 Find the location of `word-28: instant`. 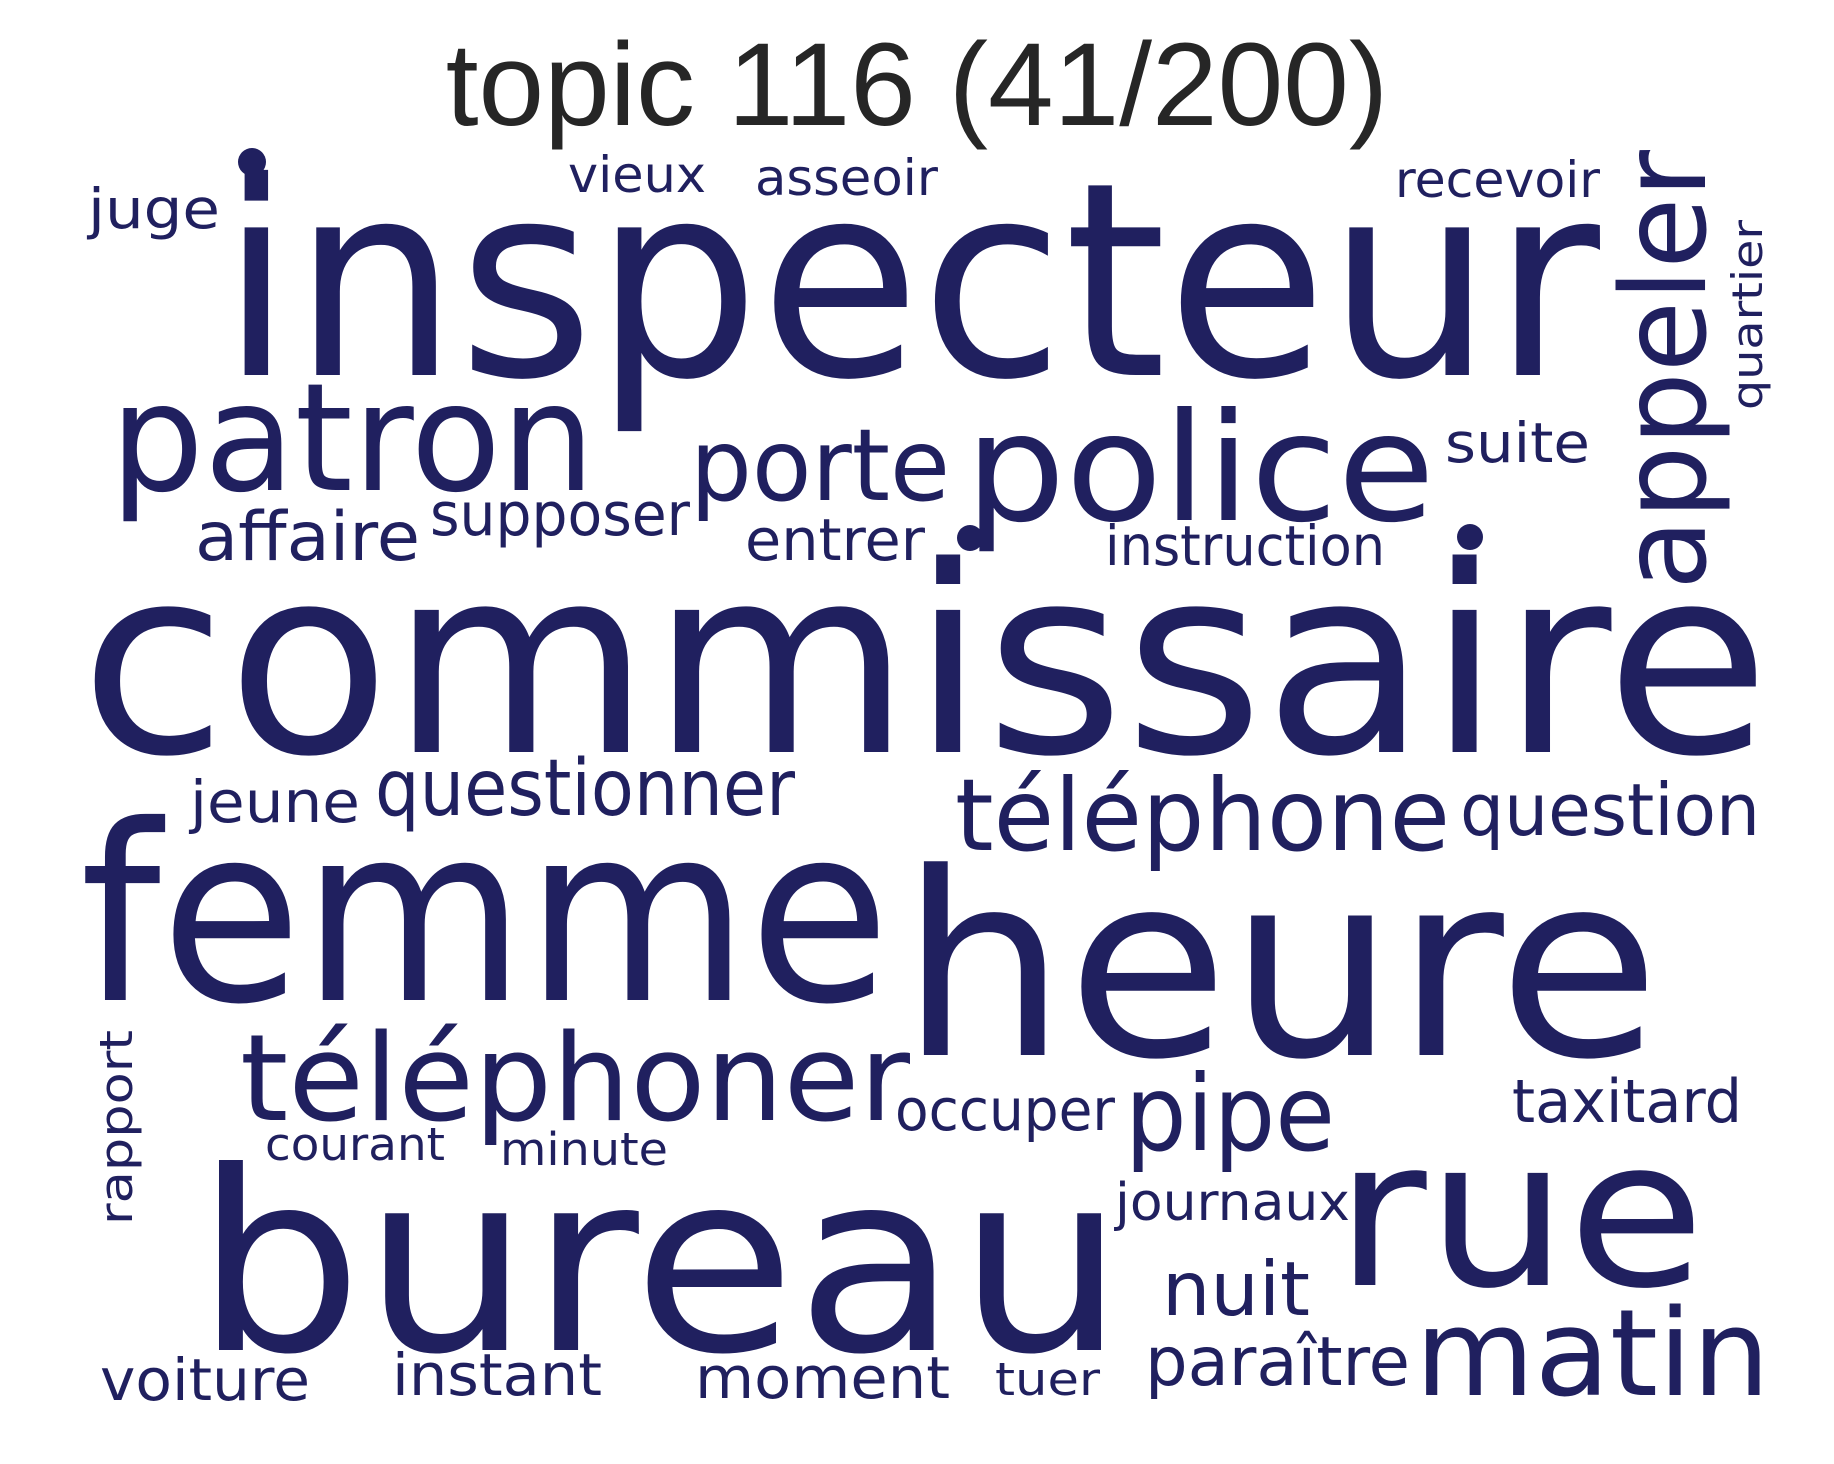

word-28: instant is located at coordinates (497, 1375).